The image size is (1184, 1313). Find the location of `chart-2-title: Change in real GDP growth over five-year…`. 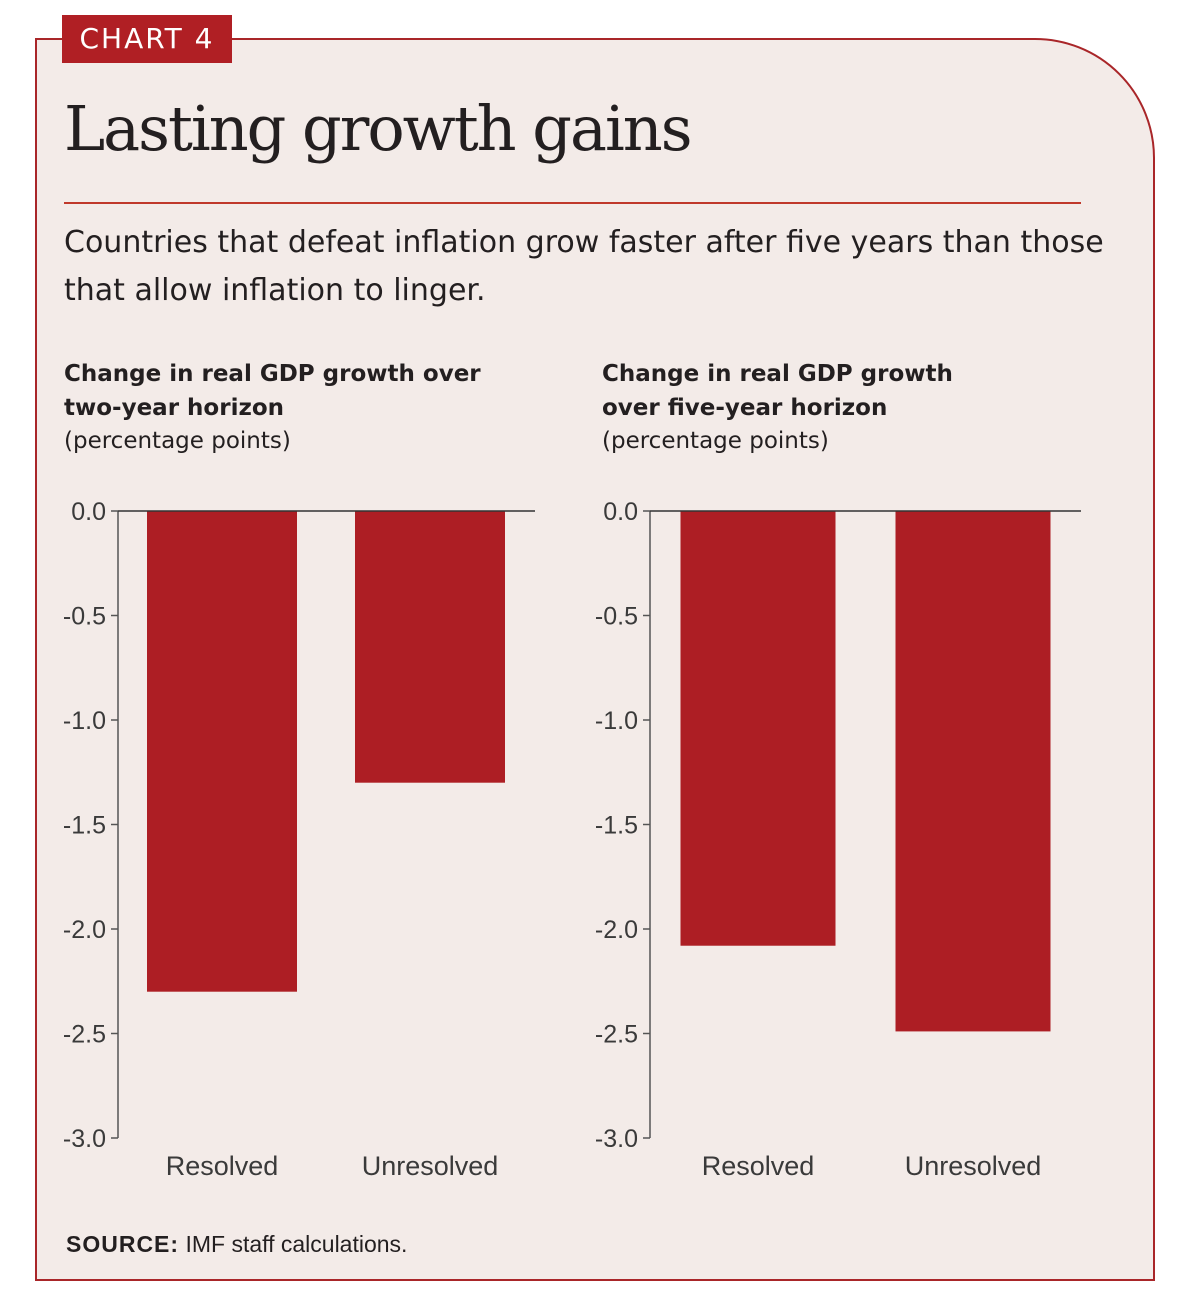

chart-2-title: Change in real GDP growth over five-year… is located at coordinates (777, 391).